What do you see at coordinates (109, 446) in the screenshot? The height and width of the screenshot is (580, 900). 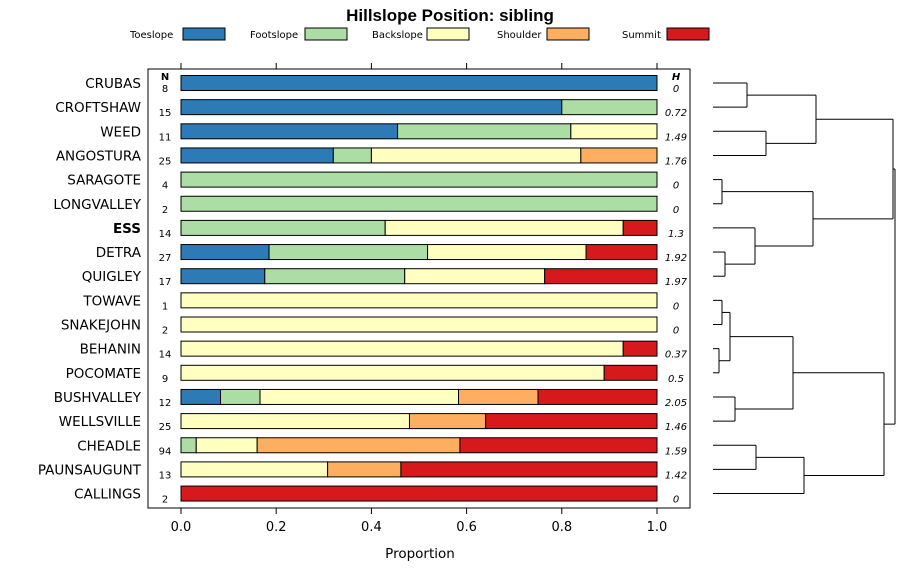 I see `row-label: CHEADLE` at bounding box center [109, 446].